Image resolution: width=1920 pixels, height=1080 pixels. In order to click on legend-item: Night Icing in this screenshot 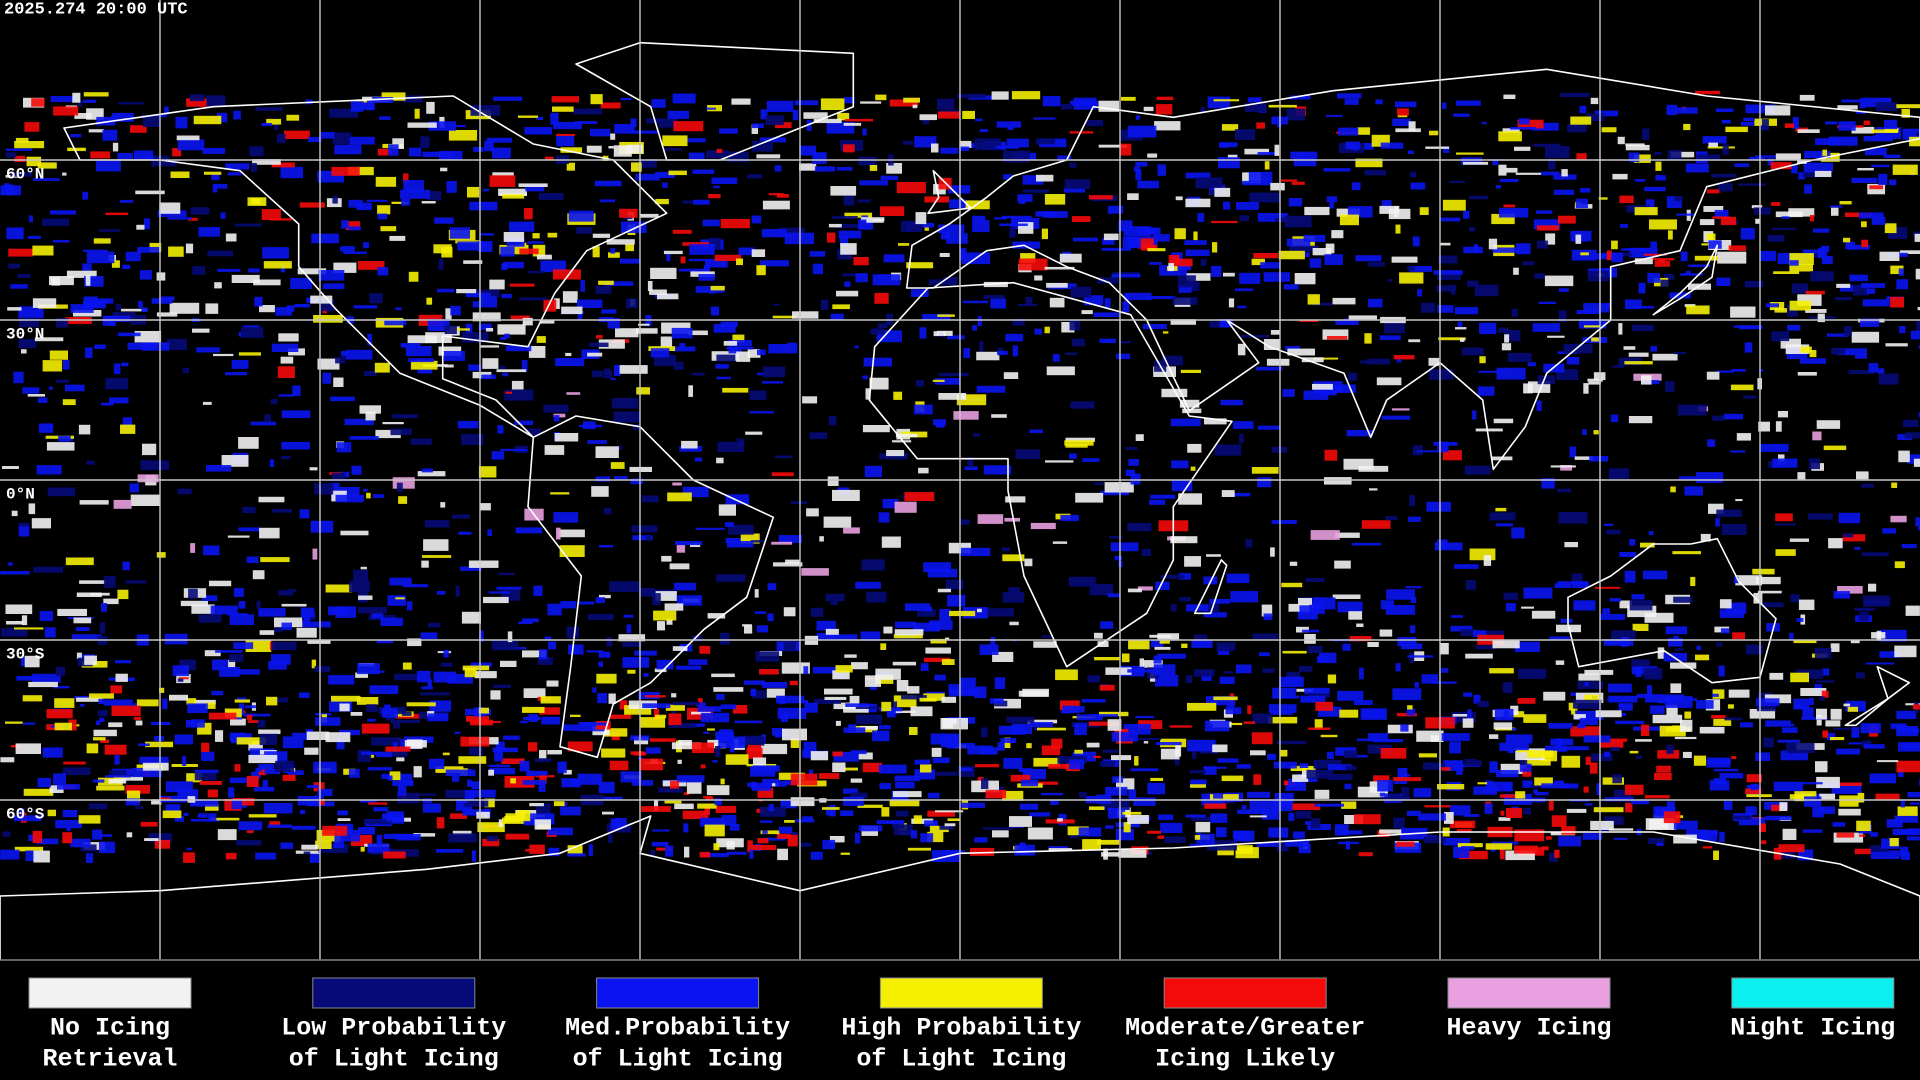, I will do `click(1812, 1010)`.